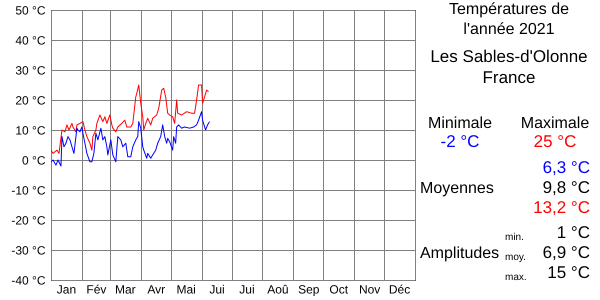 This screenshot has width=600, height=300. Describe the element at coordinates (509, 20) in the screenshot. I see `text: Températures de l'année 2021` at that location.